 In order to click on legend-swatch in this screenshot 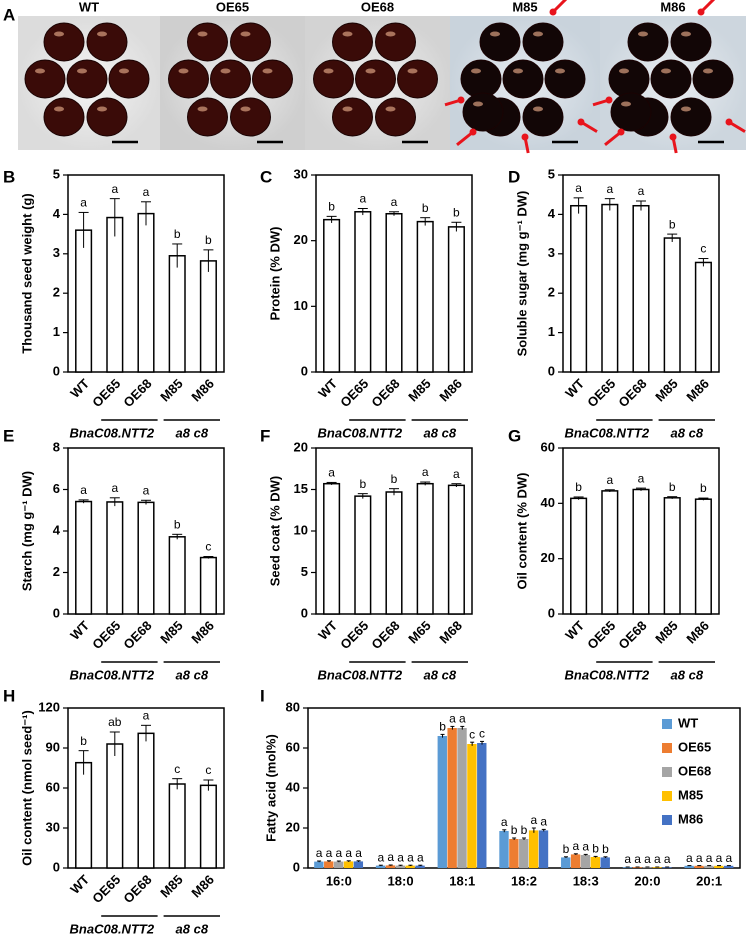, I will do `click(667, 748)`.